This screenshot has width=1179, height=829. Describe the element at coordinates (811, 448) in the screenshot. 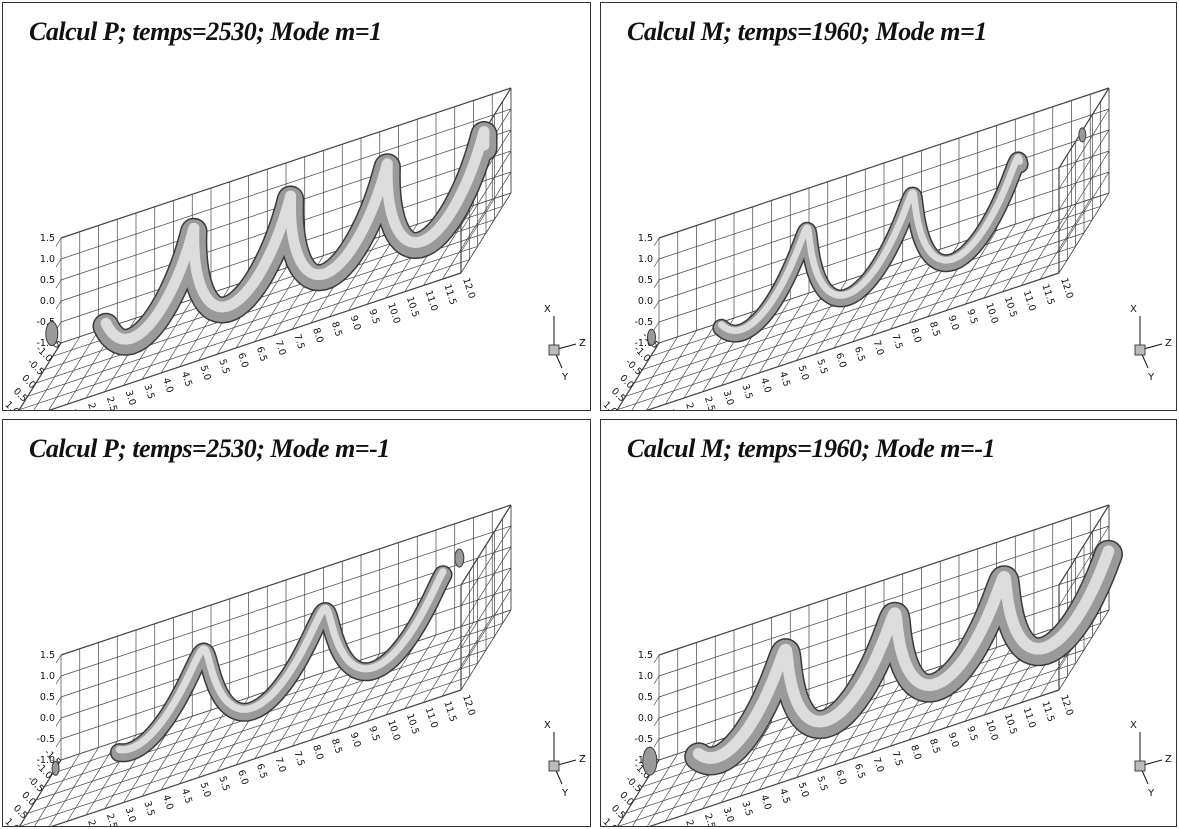

I see `panel-title: Calcul M; temps=1960; Mode m=-1` at that location.